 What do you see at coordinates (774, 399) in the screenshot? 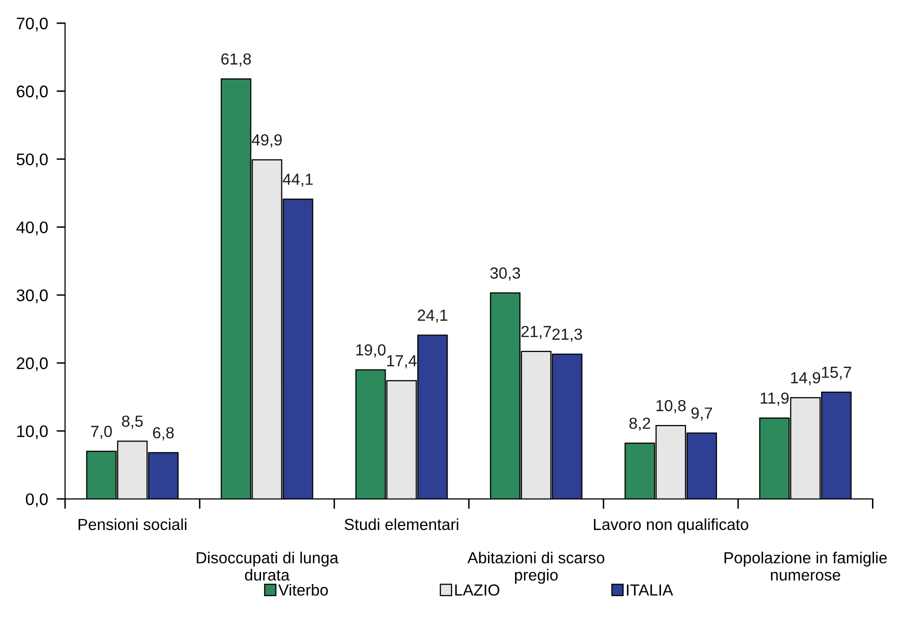
I see `data-label: 11,9` at bounding box center [774, 399].